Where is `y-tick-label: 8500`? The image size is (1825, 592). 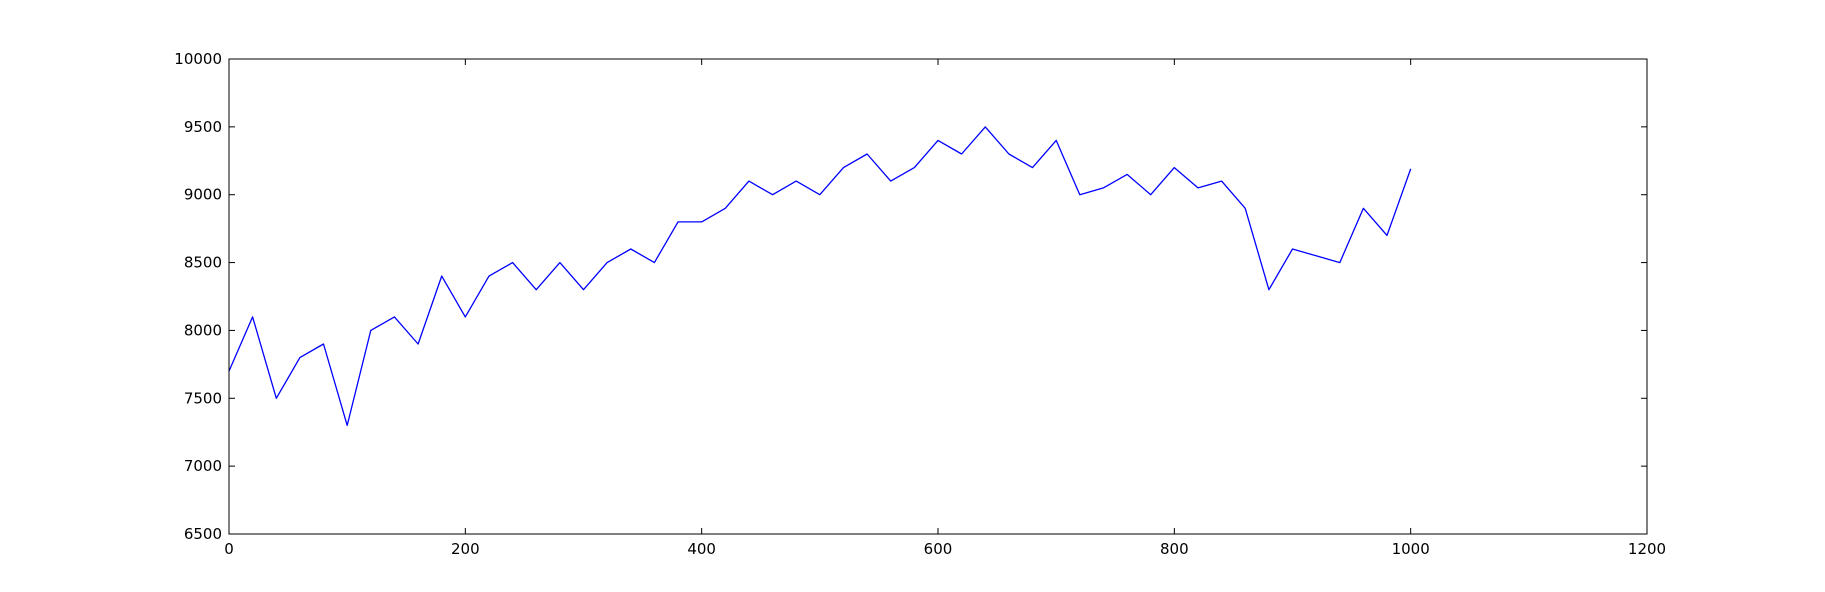
y-tick-label: 8500 is located at coordinates (203, 263).